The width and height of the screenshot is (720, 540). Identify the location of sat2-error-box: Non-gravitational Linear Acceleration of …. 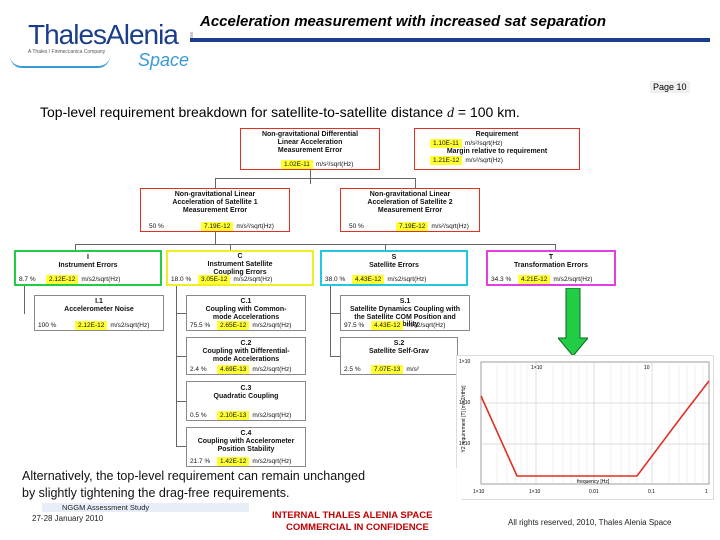
(410, 210).